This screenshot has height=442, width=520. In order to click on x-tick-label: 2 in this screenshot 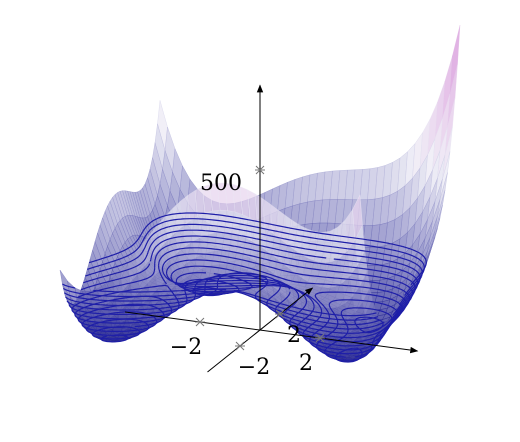, I will do `click(306, 363)`.